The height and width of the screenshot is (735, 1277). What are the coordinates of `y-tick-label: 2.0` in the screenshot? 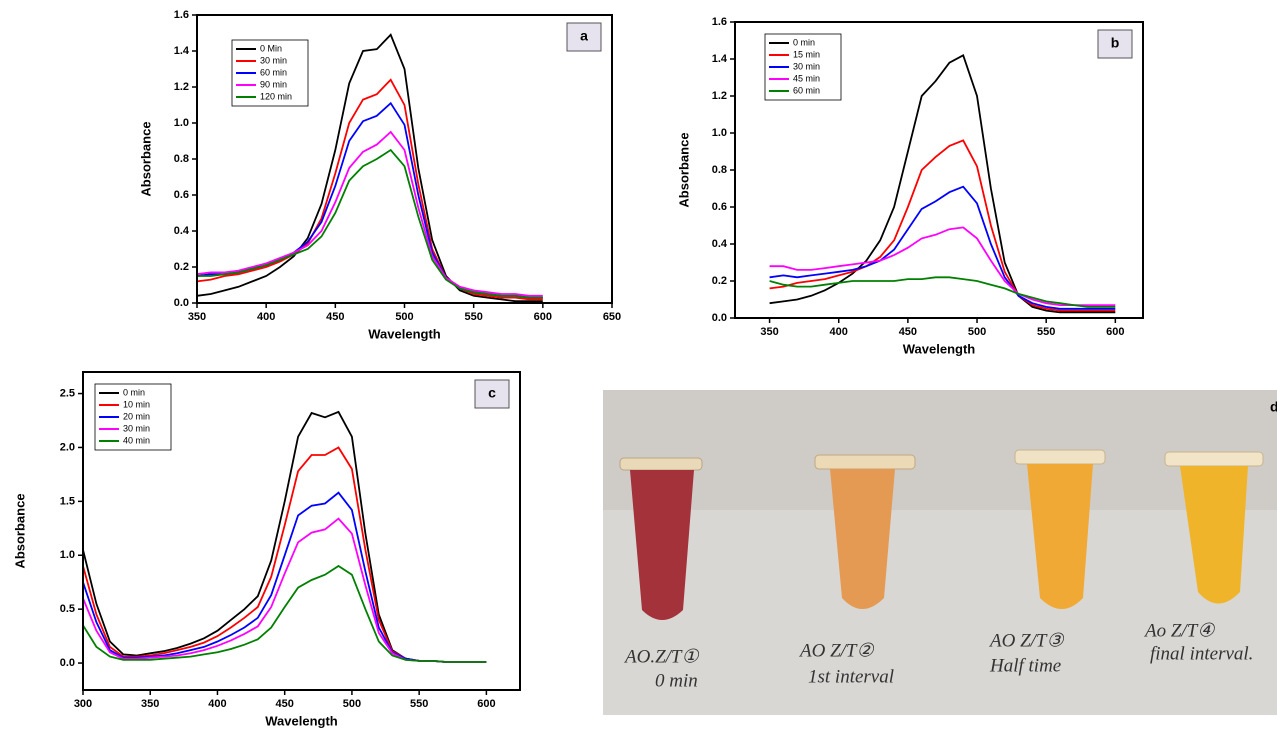 It's located at (67, 447).